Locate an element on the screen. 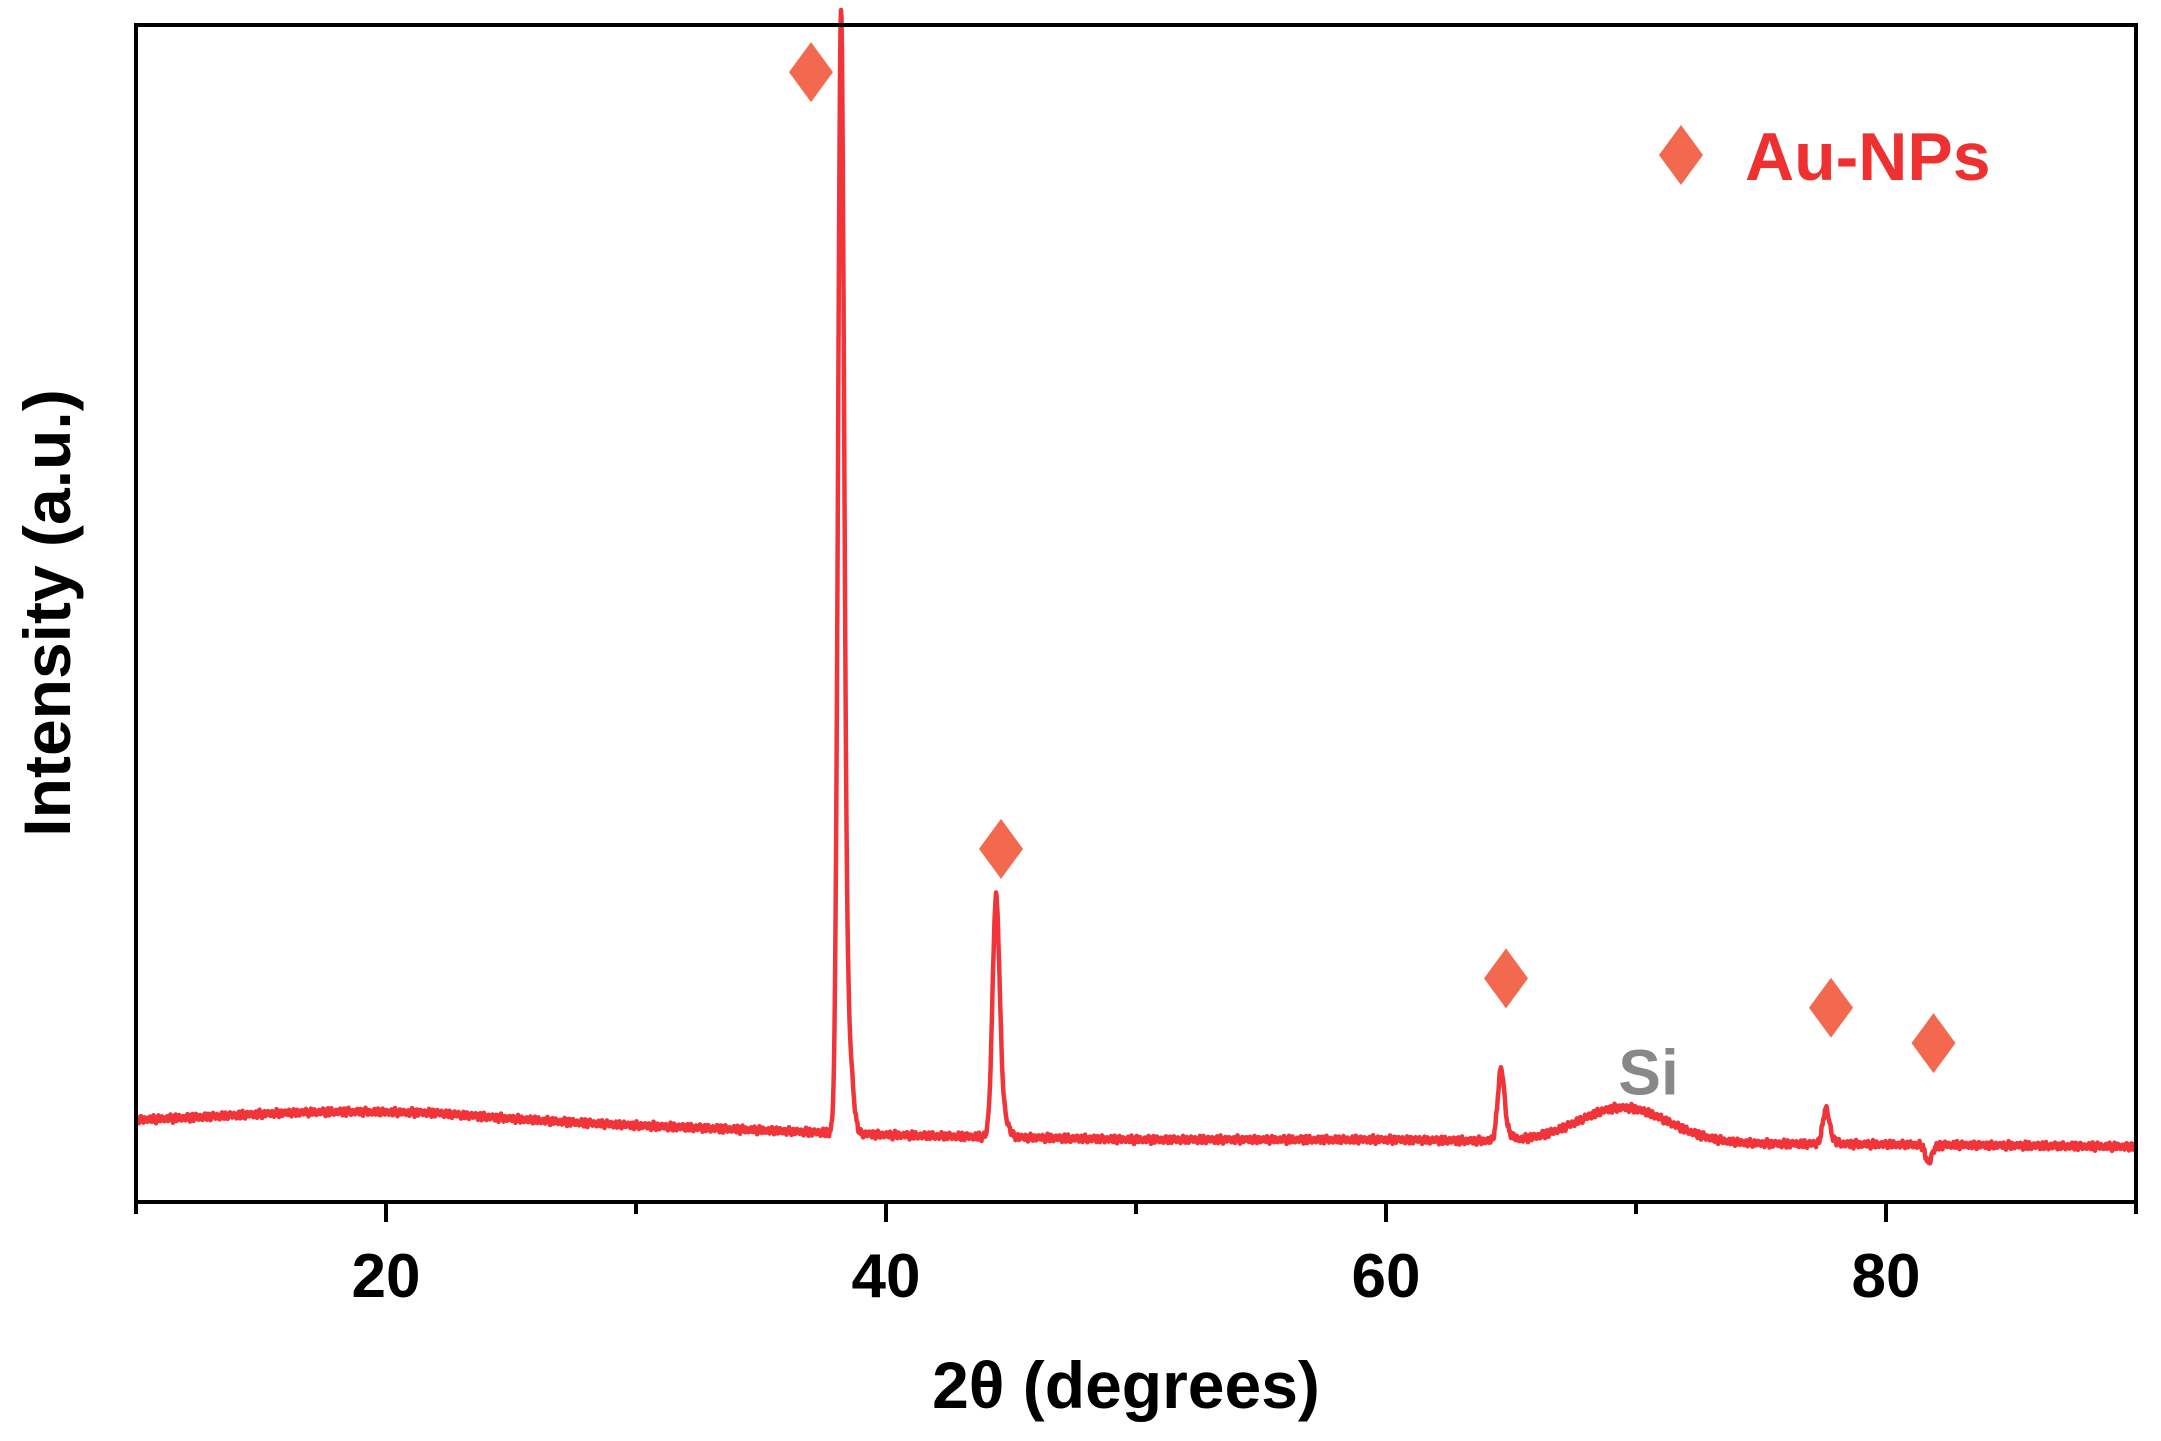 The image size is (2161, 1441). annotation-si: Si is located at coordinates (1648, 1073).